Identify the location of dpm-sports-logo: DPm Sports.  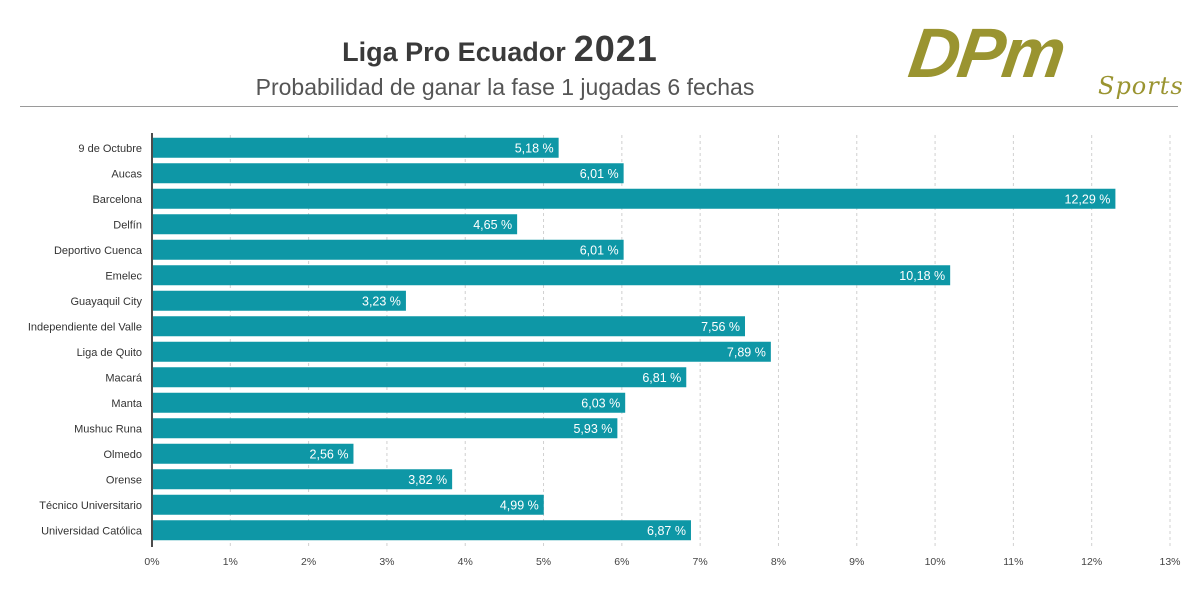
(1049, 61).